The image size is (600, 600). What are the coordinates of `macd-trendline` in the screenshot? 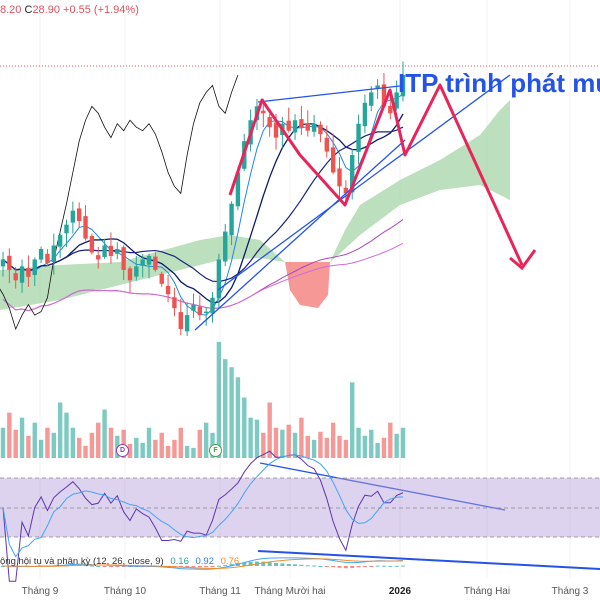 It's located at (428, 560).